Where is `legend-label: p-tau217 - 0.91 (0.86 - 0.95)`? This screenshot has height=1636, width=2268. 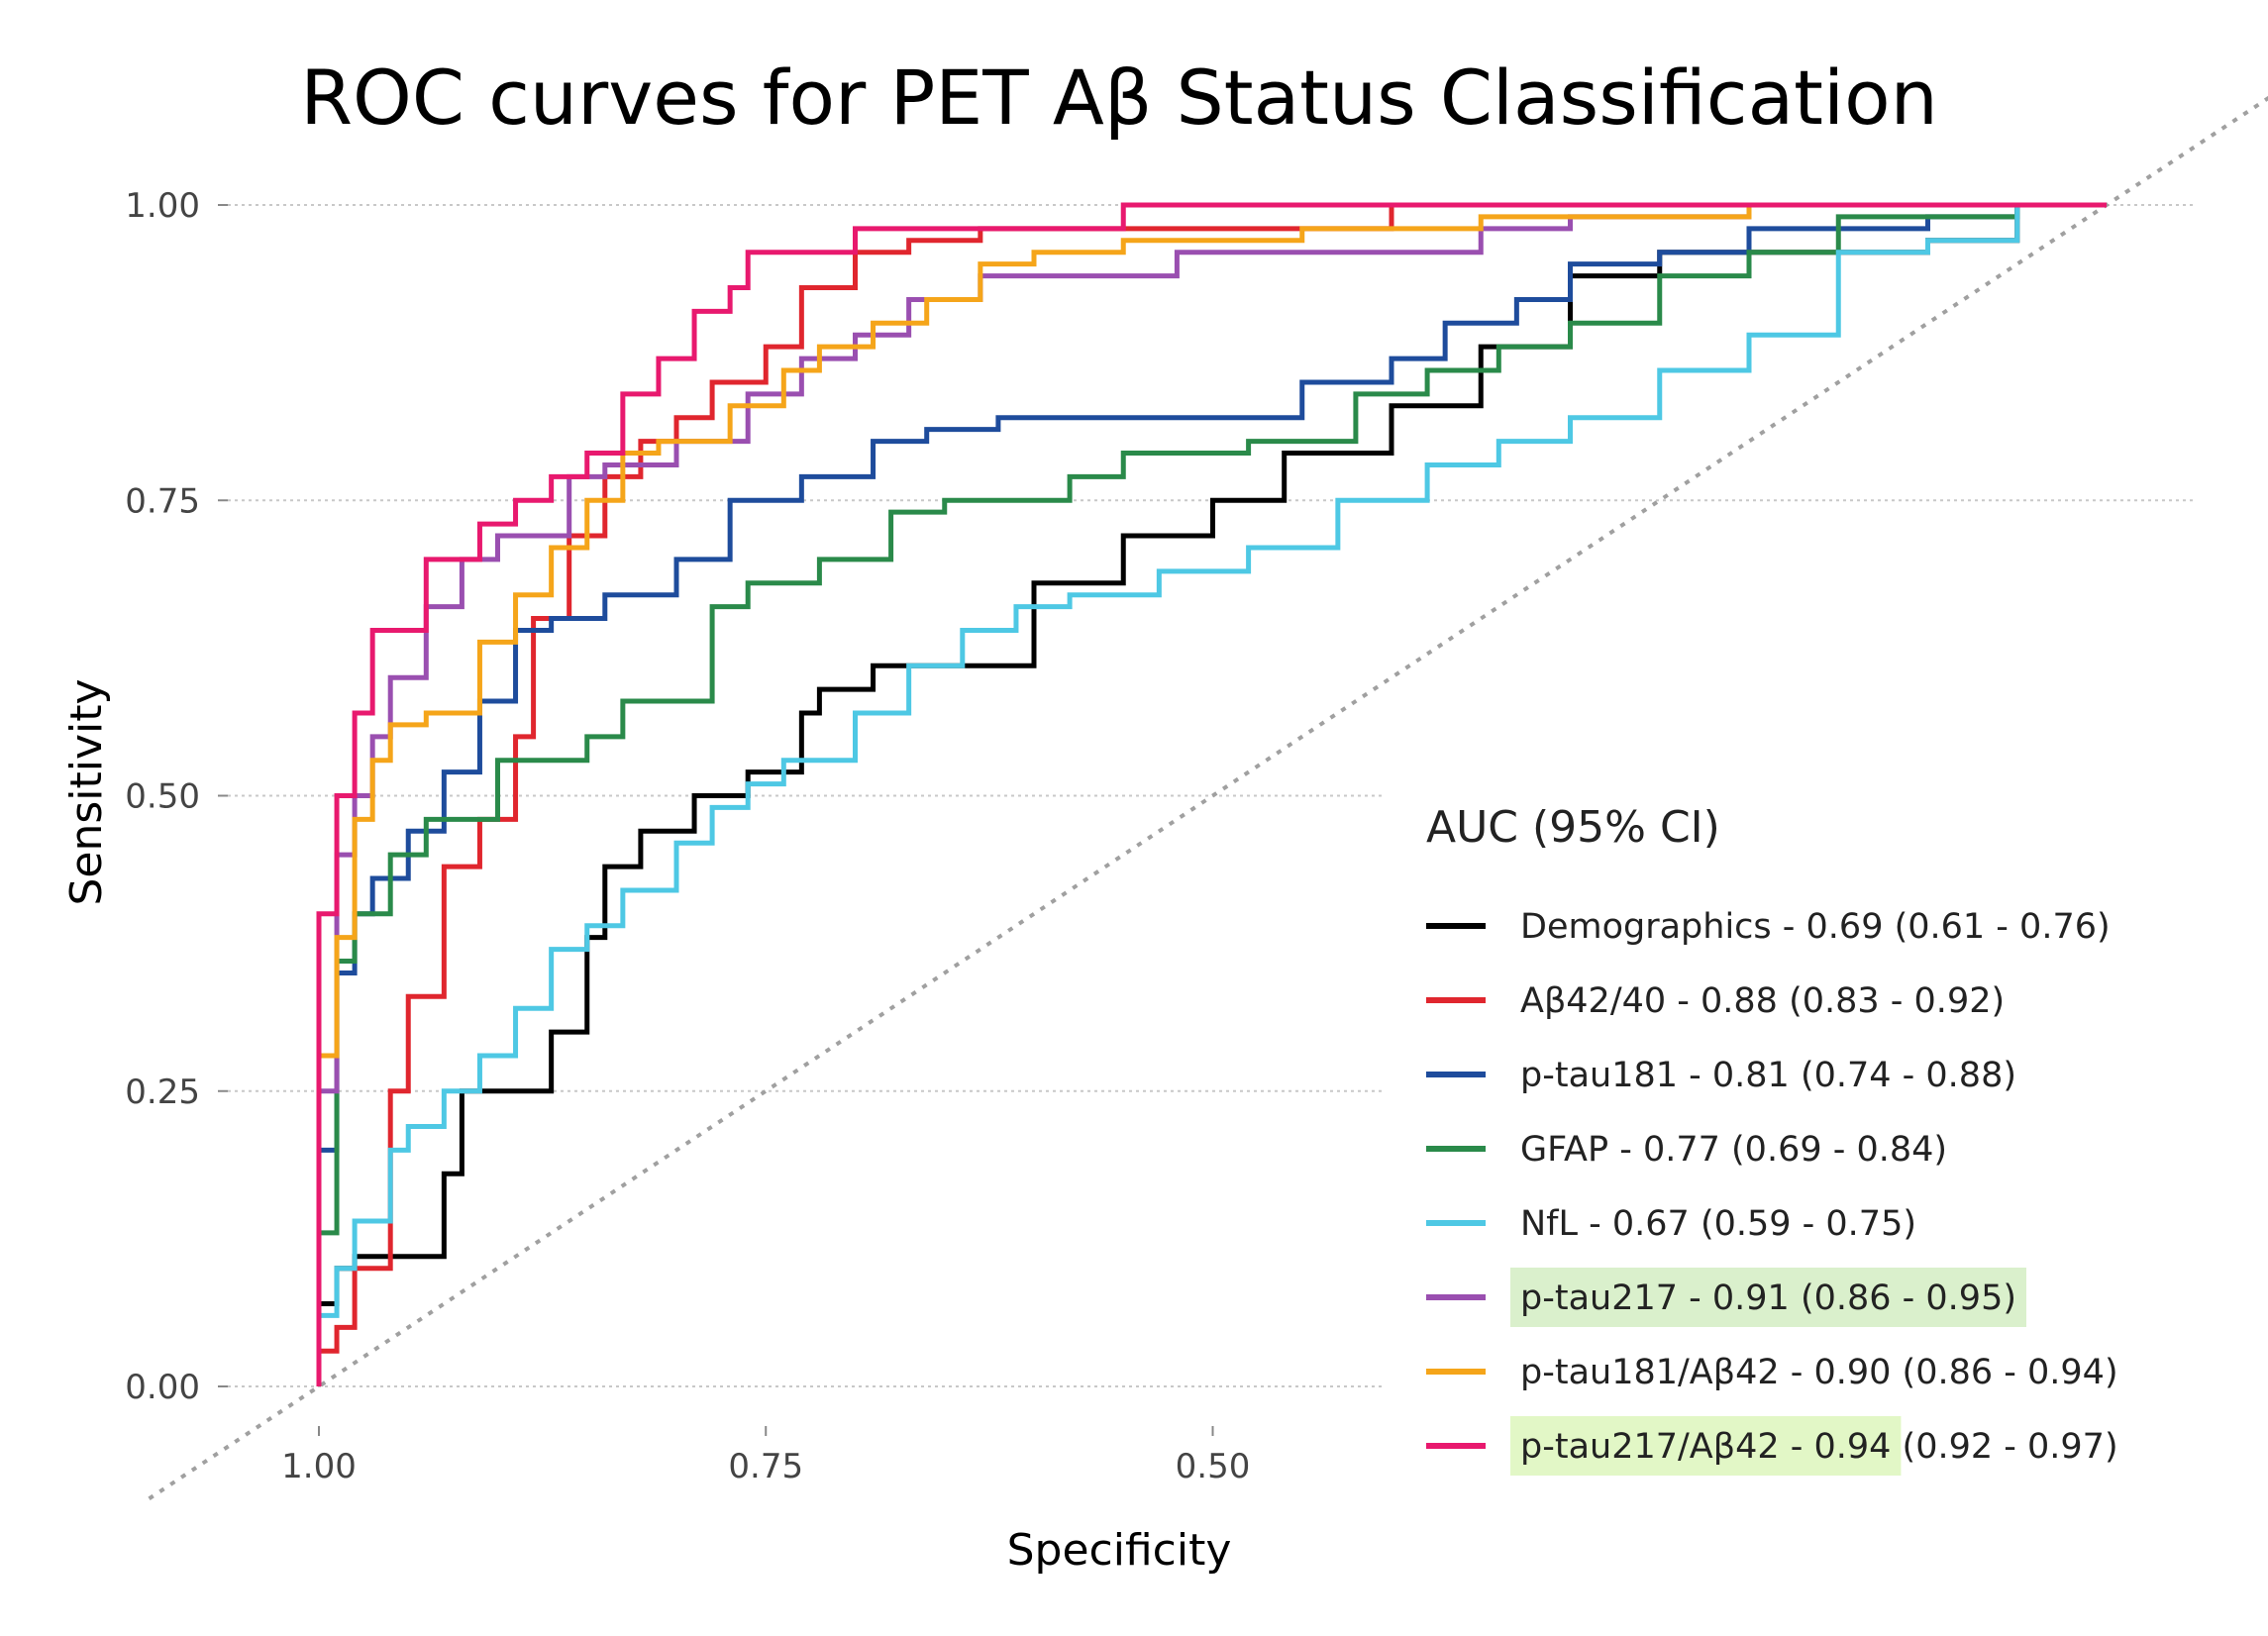 legend-label: p-tau217 - 0.91 (0.86 - 0.95) is located at coordinates (1768, 1298).